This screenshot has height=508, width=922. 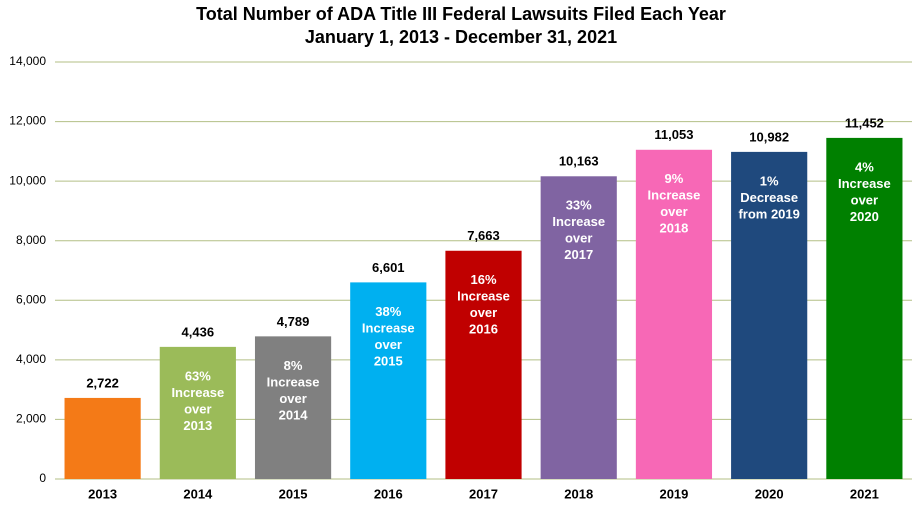 What do you see at coordinates (198, 375) in the screenshot?
I see `bar-annotation: 63%` at bounding box center [198, 375].